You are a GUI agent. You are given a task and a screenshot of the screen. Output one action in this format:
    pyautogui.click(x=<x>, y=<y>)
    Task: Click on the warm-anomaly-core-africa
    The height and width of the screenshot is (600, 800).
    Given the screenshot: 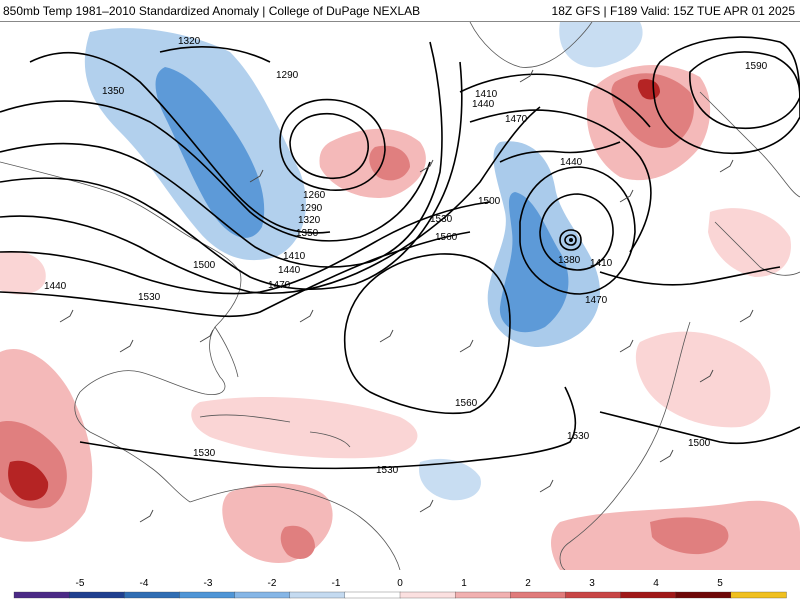 What is the action you would take?
    pyautogui.click(x=689, y=536)
    